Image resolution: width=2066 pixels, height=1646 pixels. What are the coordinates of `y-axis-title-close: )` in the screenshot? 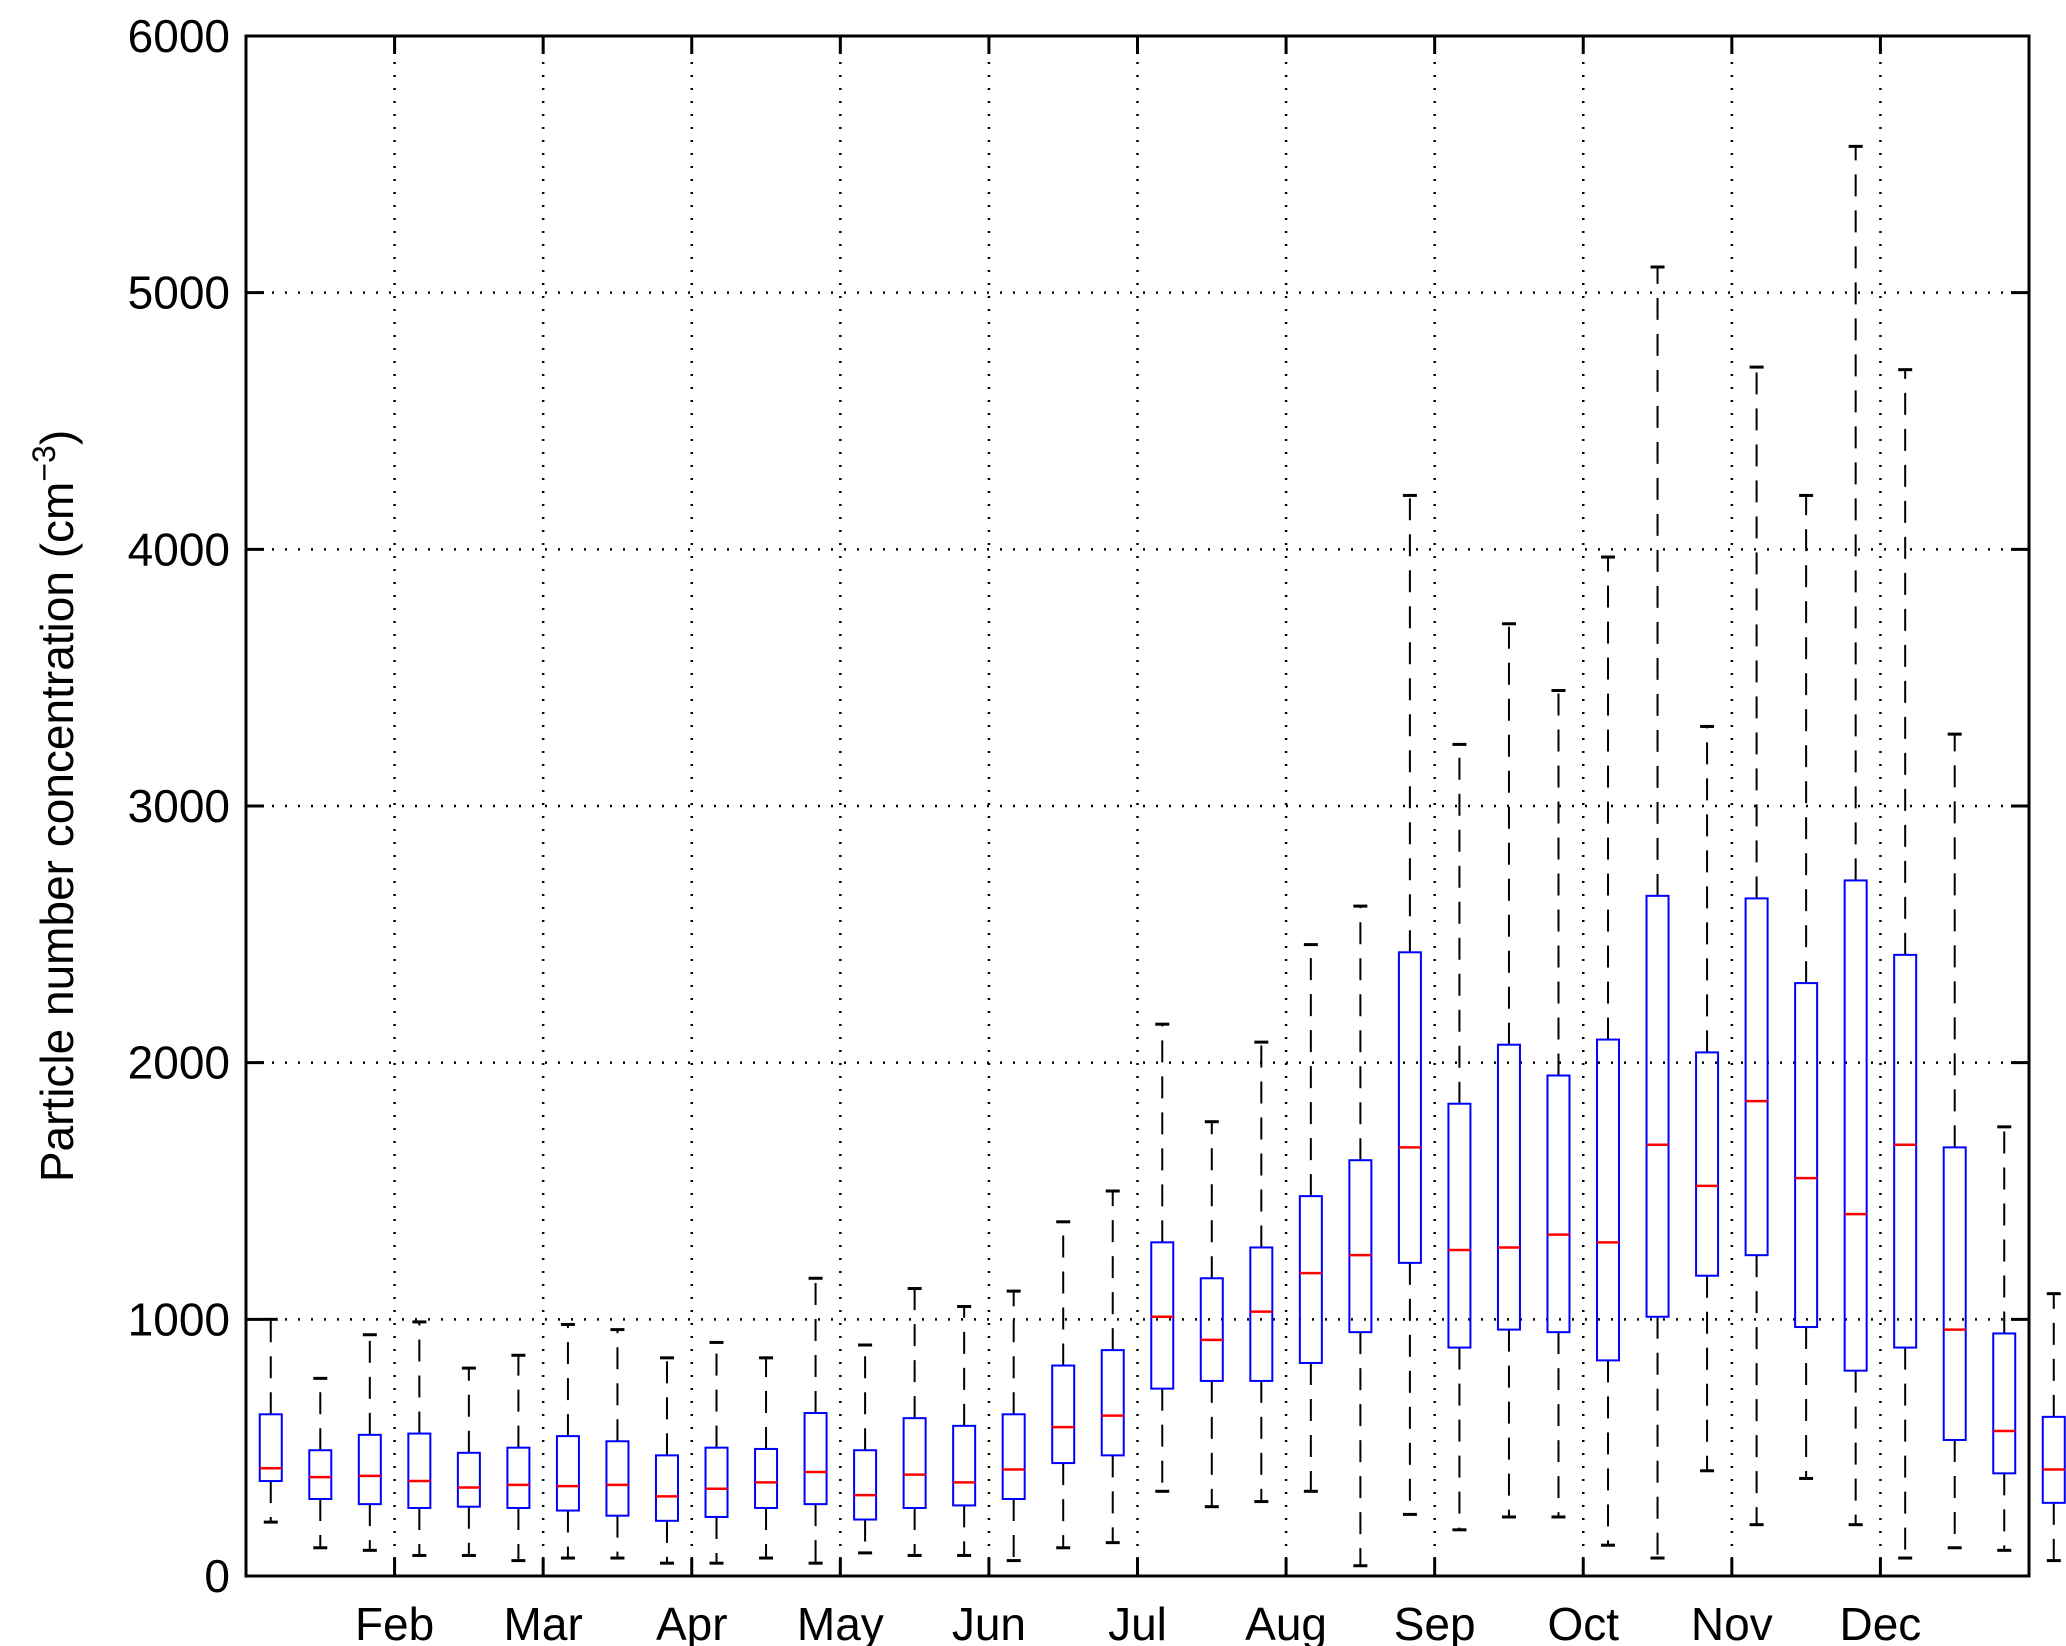 It's located at (57, 437).